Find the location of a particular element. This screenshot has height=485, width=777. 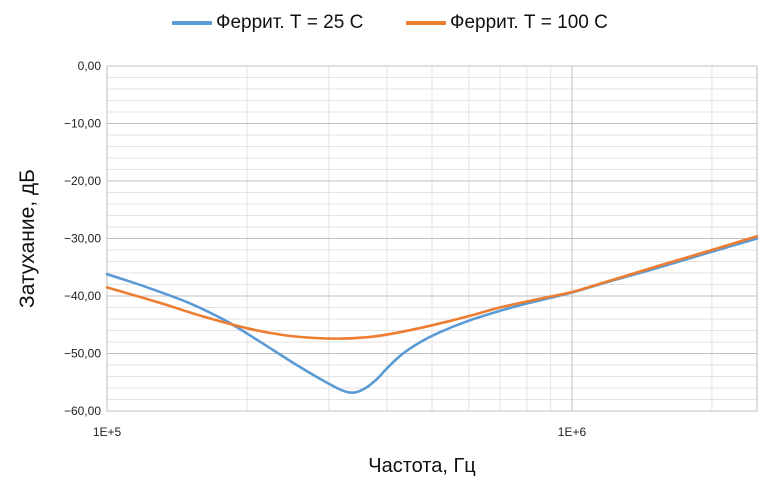

y-axis-label: Затухание, дБ is located at coordinates (27, 238).